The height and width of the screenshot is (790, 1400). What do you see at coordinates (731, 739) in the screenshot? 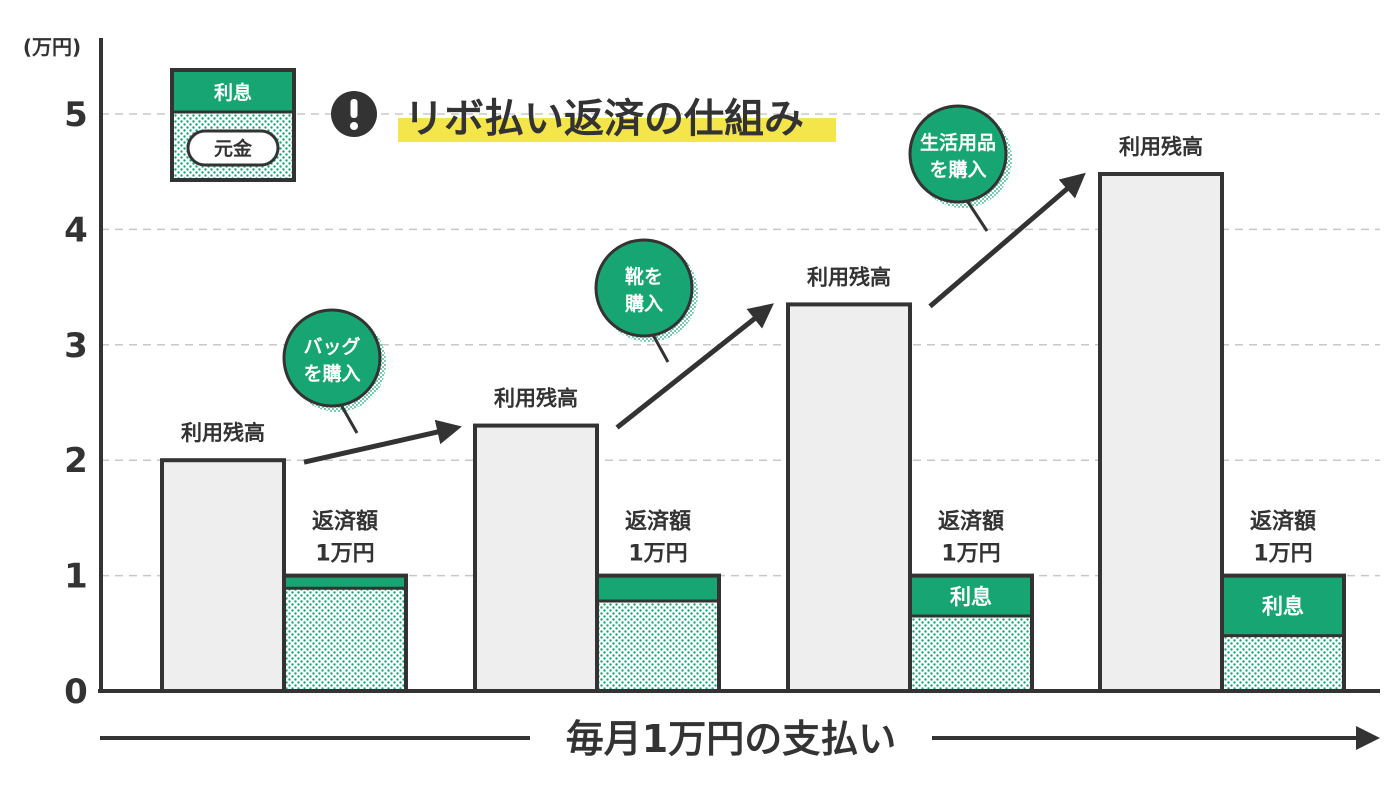
I see `x-axis-caption: 毎月1万円の支払い` at bounding box center [731, 739].